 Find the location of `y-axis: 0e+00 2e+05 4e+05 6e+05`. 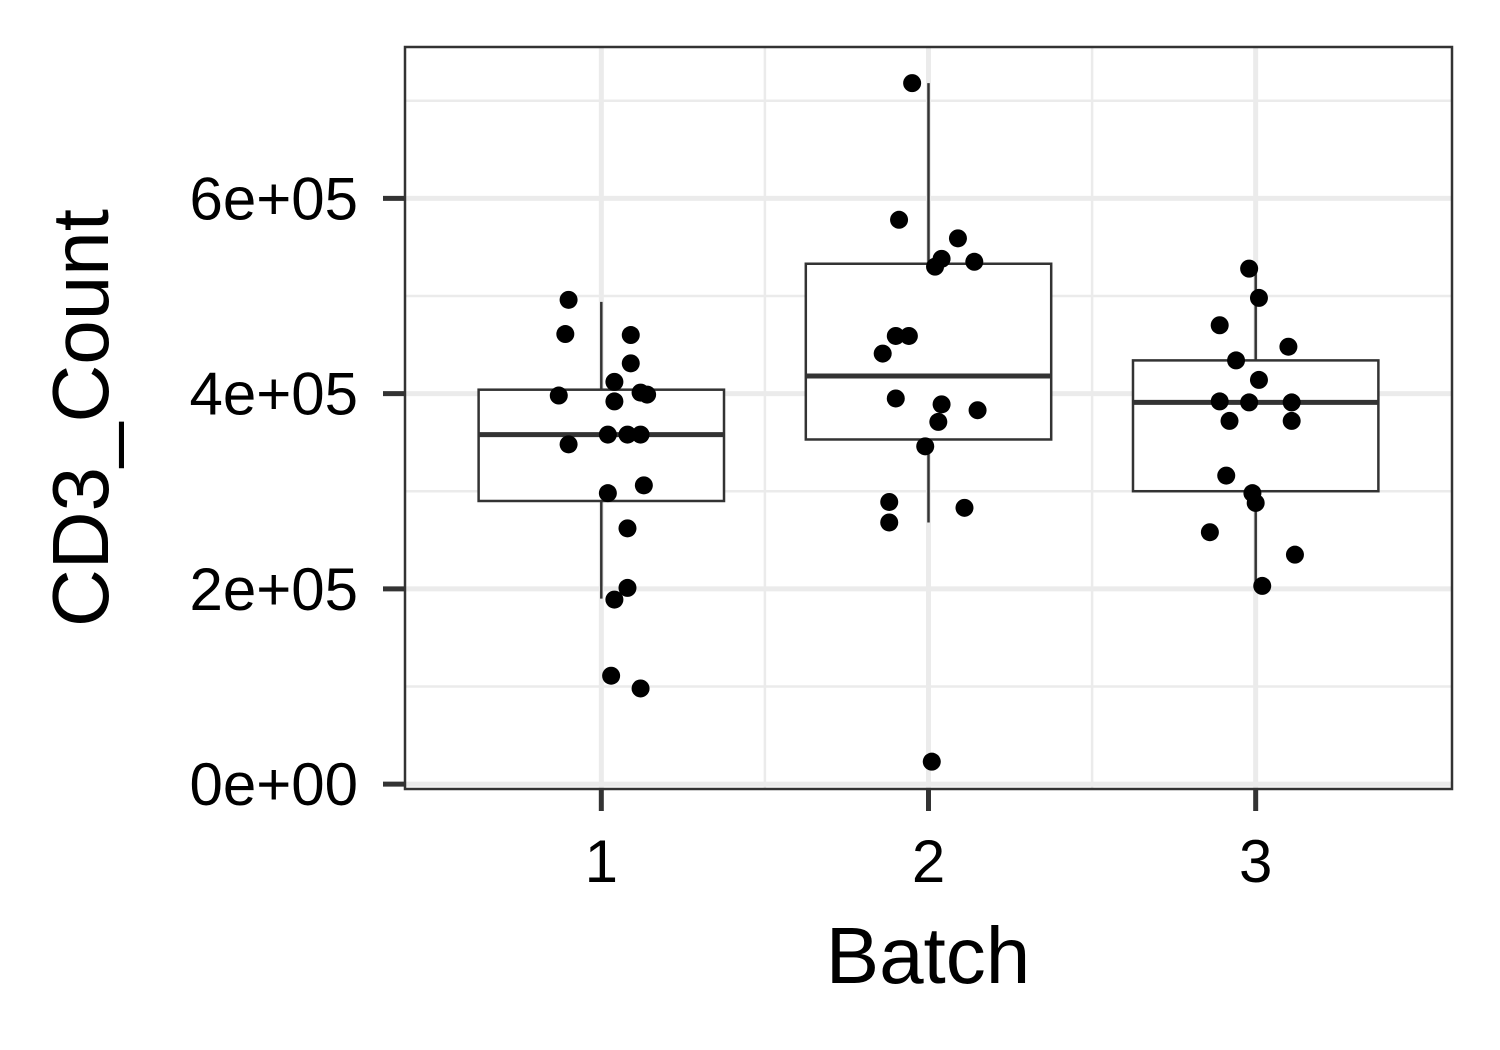

y-axis: 0e+00 2e+05 4e+05 6e+05 is located at coordinates (297, 491).